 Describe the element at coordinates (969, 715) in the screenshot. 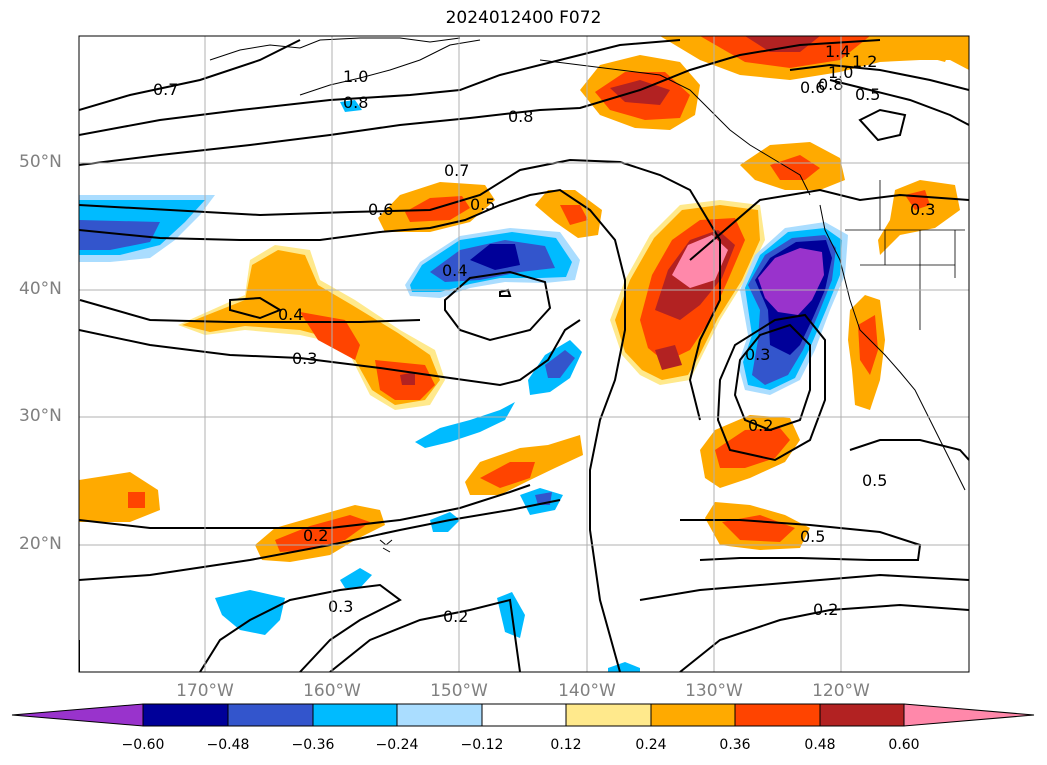

I see `colorbar-extend-max` at that location.